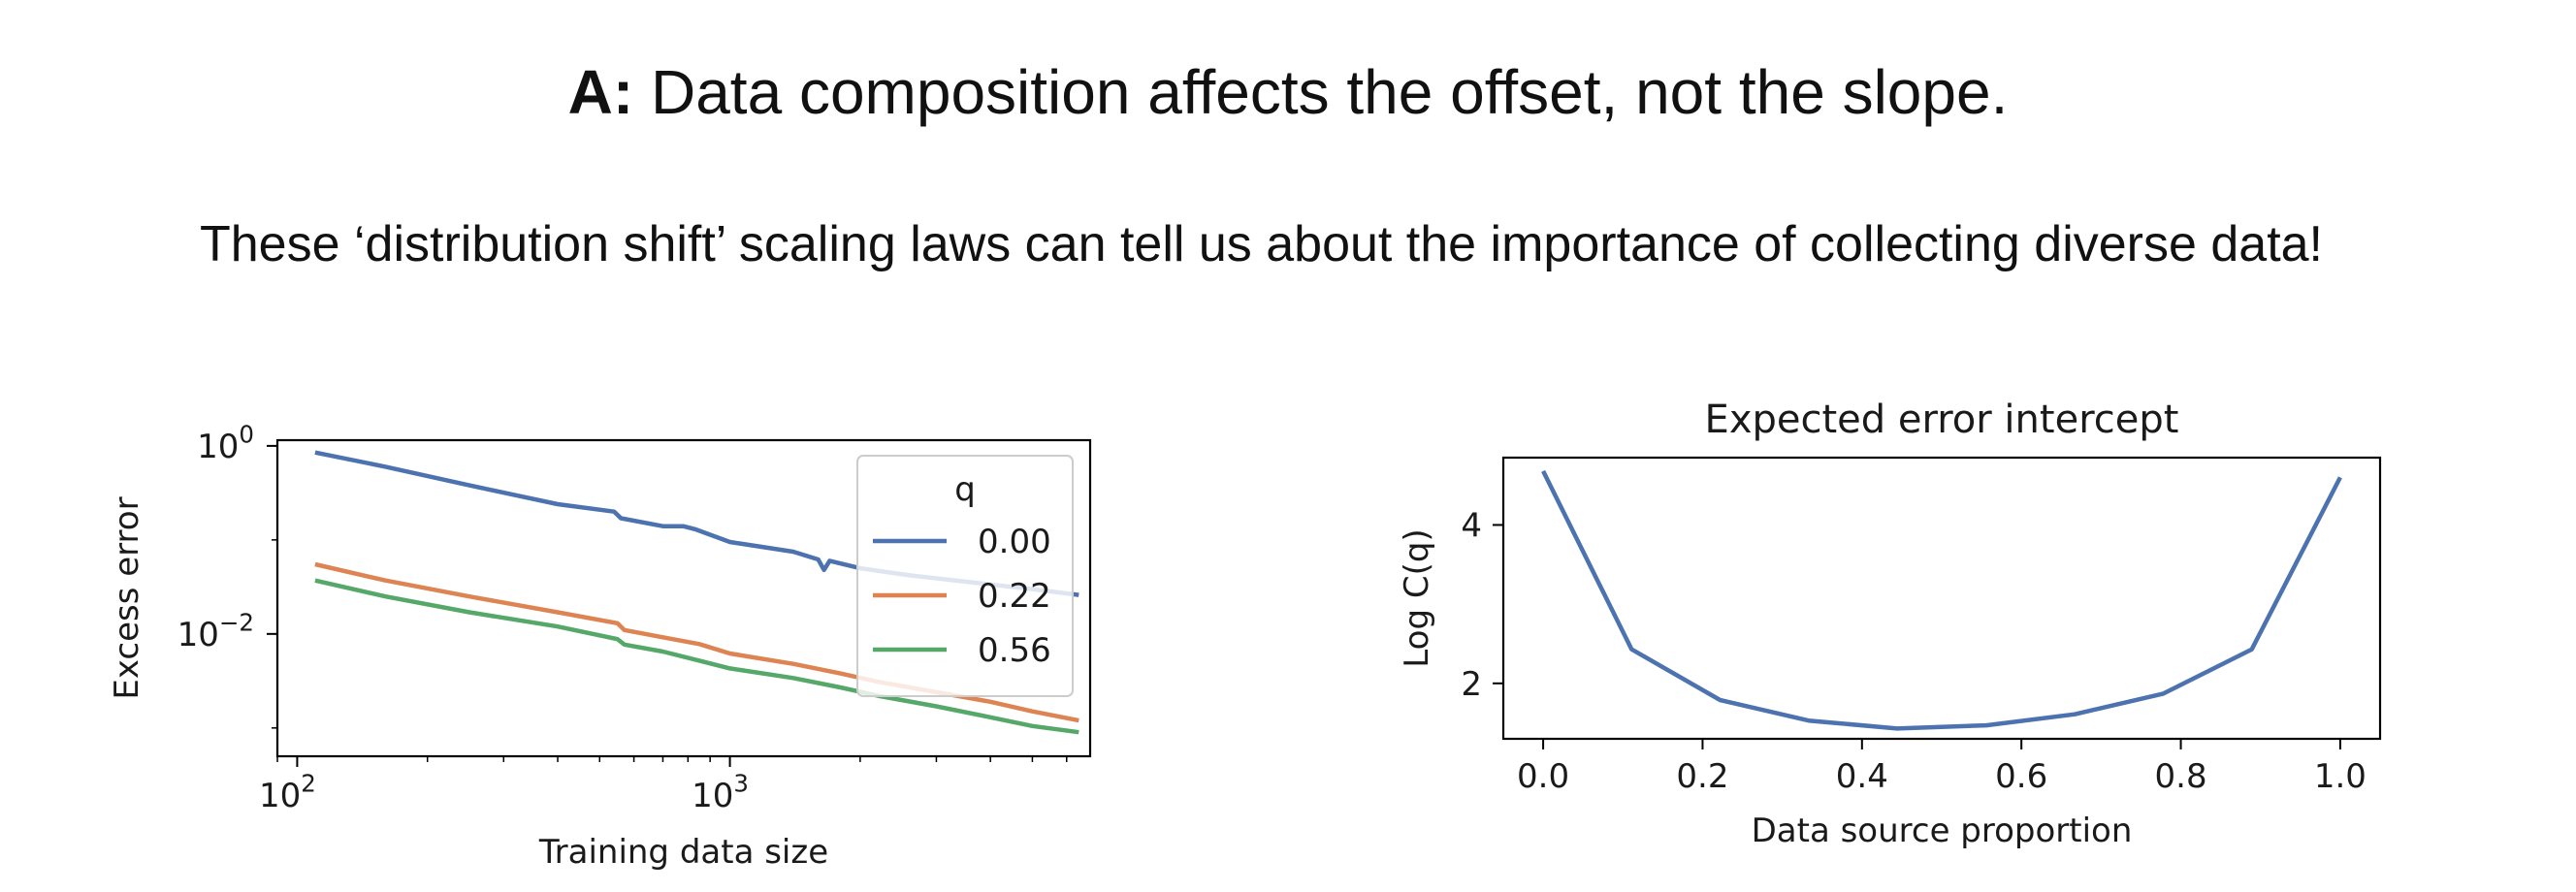  Describe the element at coordinates (225, 444) in the screenshot. I see `y-tick-label: 10⁰` at that location.